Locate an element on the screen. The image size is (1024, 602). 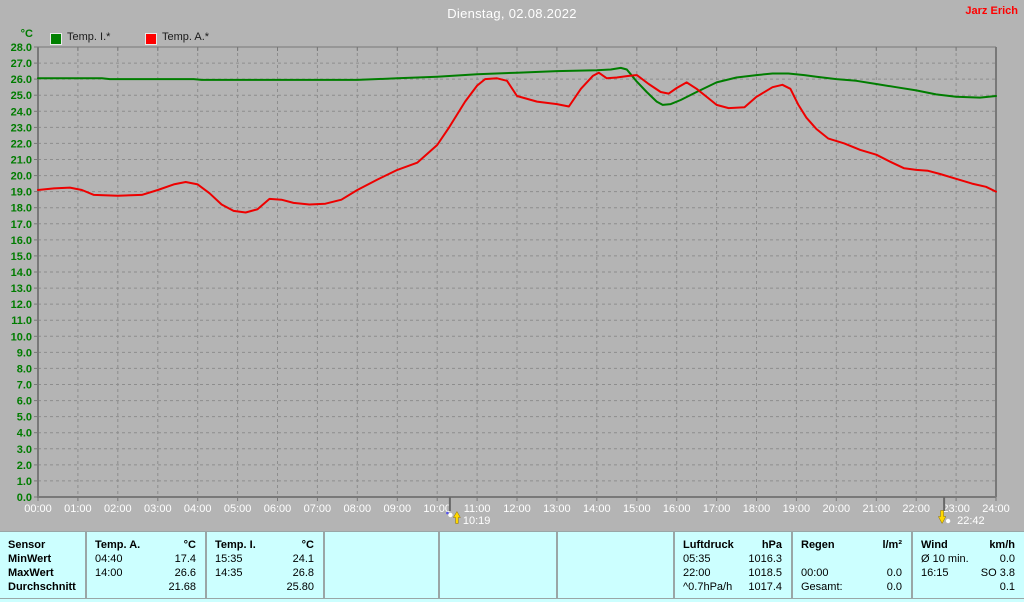
table-row: Durchschnitt is located at coordinates (42, 587).